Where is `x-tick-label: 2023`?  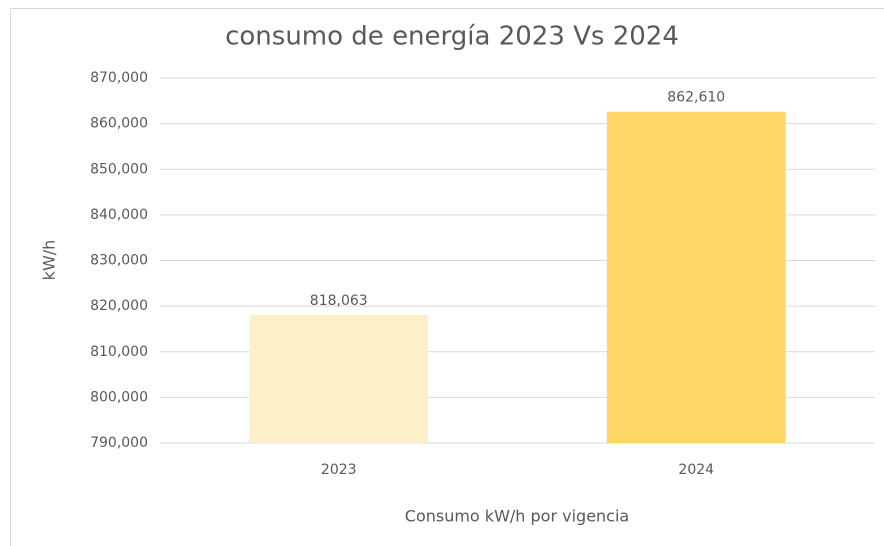 x-tick-label: 2023 is located at coordinates (339, 470).